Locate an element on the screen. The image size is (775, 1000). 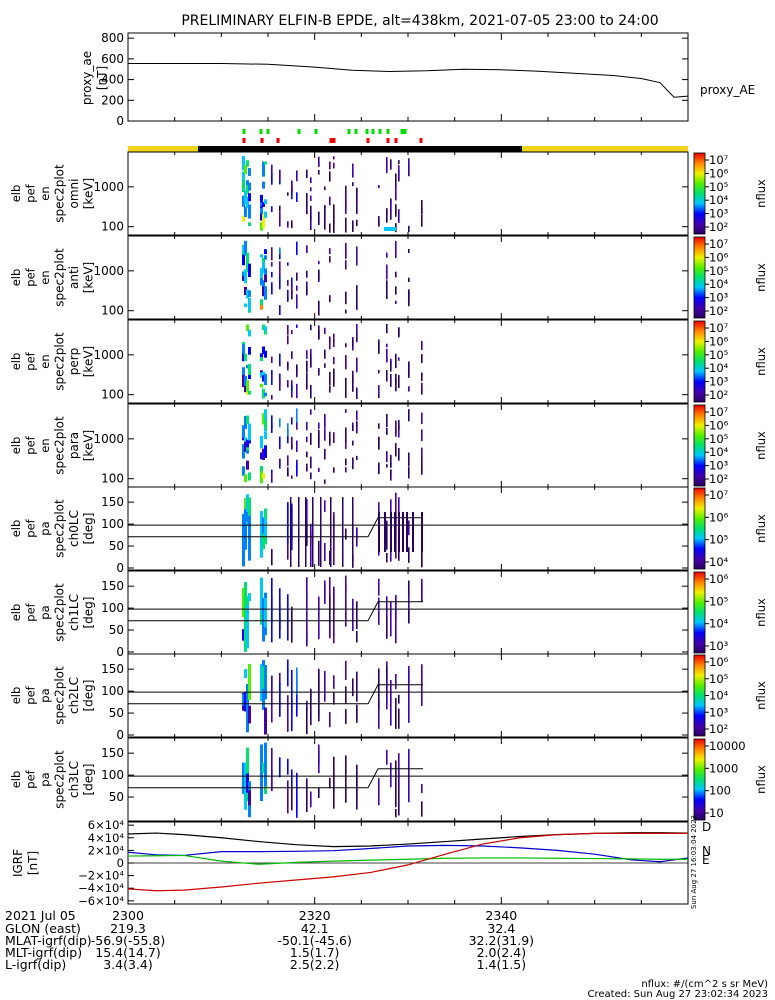
colorbar is located at coordinates (699, 695).